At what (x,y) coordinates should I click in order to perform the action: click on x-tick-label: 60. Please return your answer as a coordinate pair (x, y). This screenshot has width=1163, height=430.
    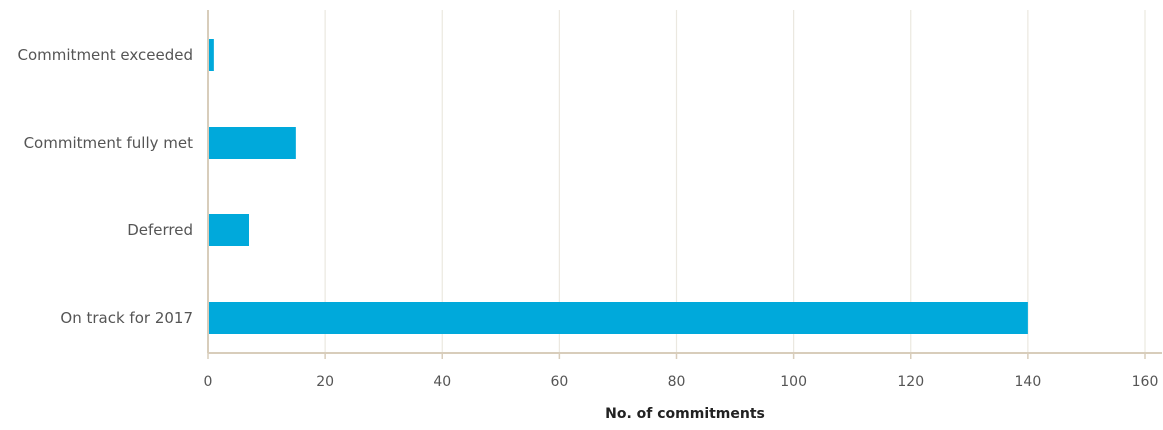
    Looking at the image, I should click on (559, 382).